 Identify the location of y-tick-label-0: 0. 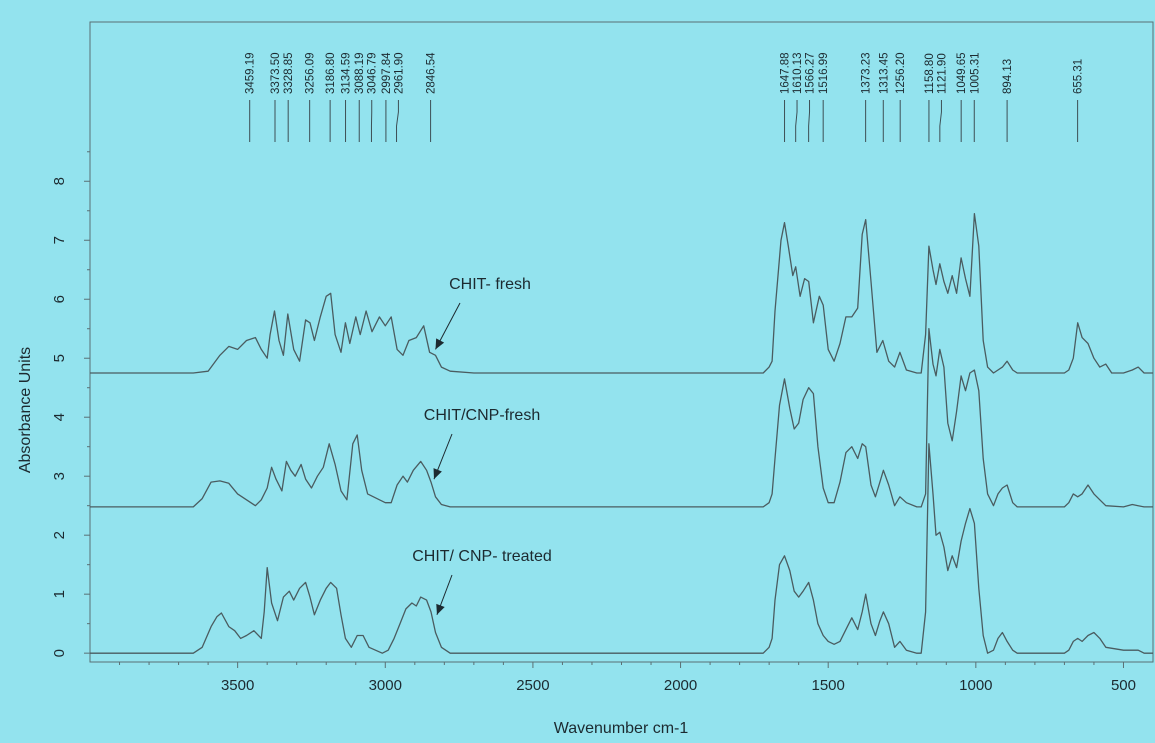
(59, 653).